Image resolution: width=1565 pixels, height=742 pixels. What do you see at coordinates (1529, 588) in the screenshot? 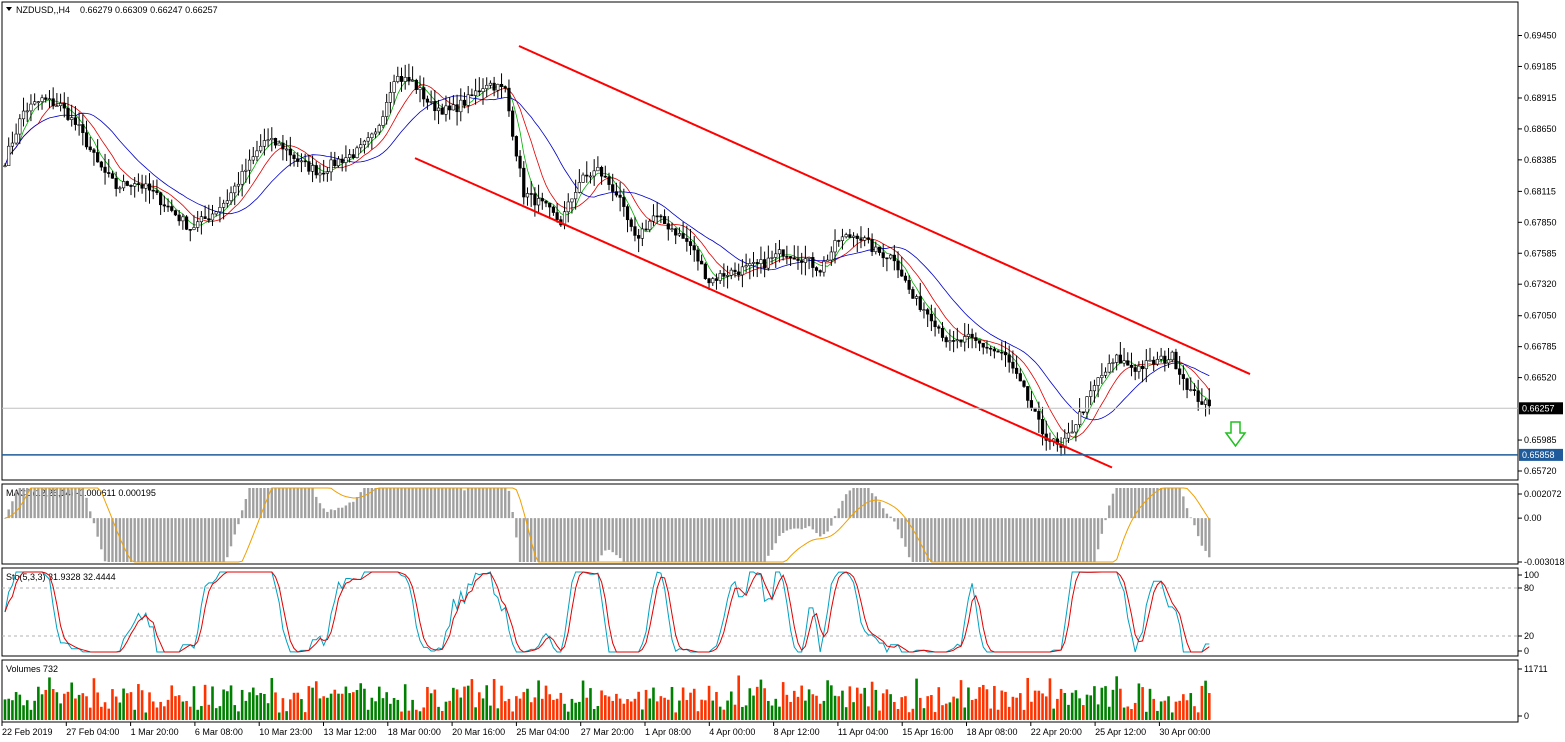
I see `stochastic-tick-label: 80` at bounding box center [1529, 588].